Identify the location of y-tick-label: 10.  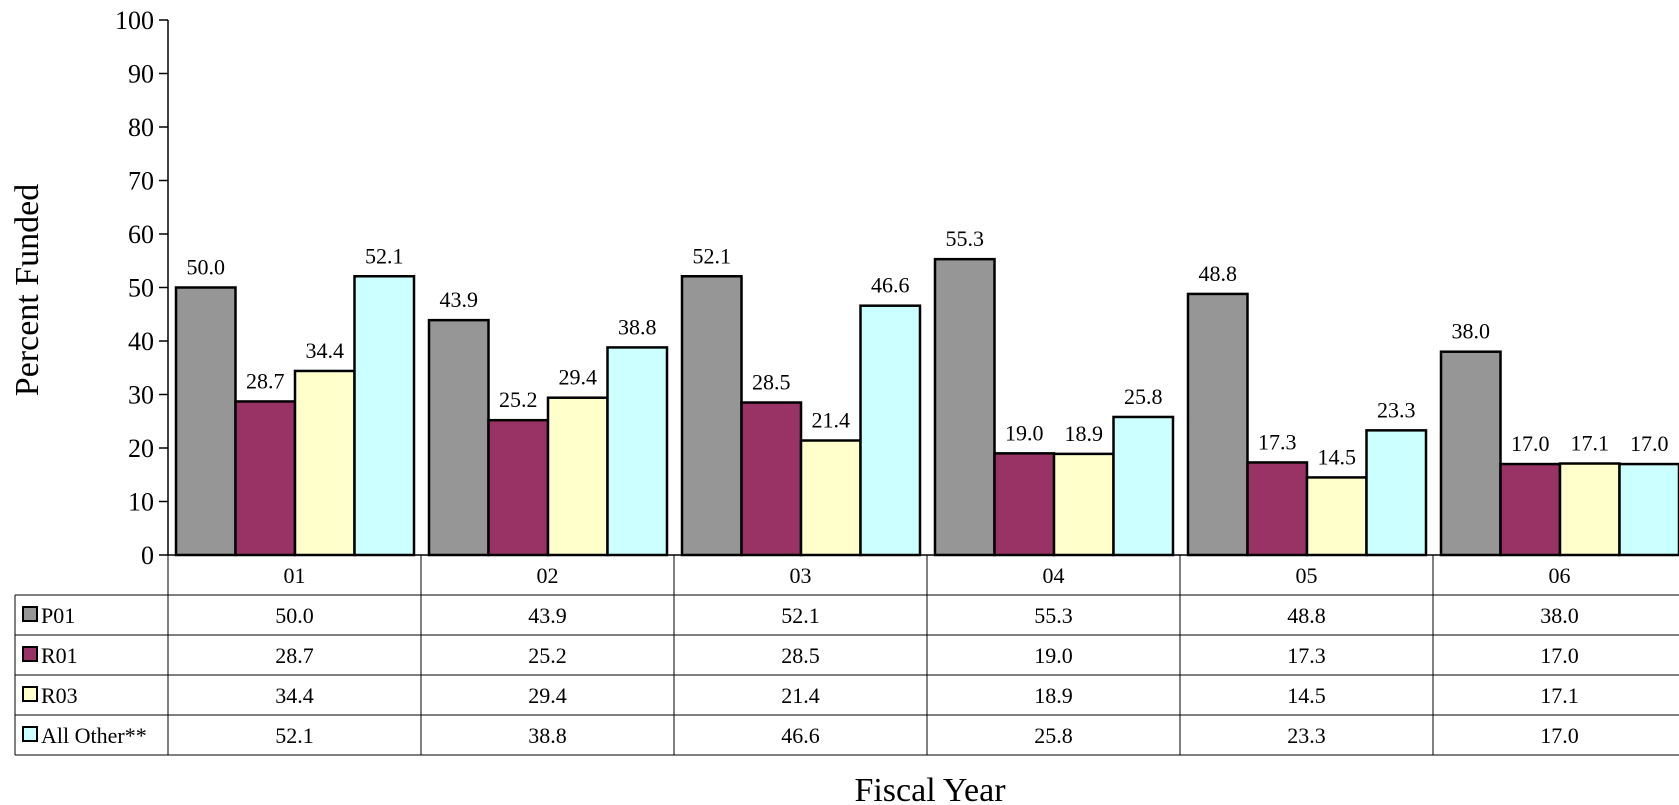
(141, 502).